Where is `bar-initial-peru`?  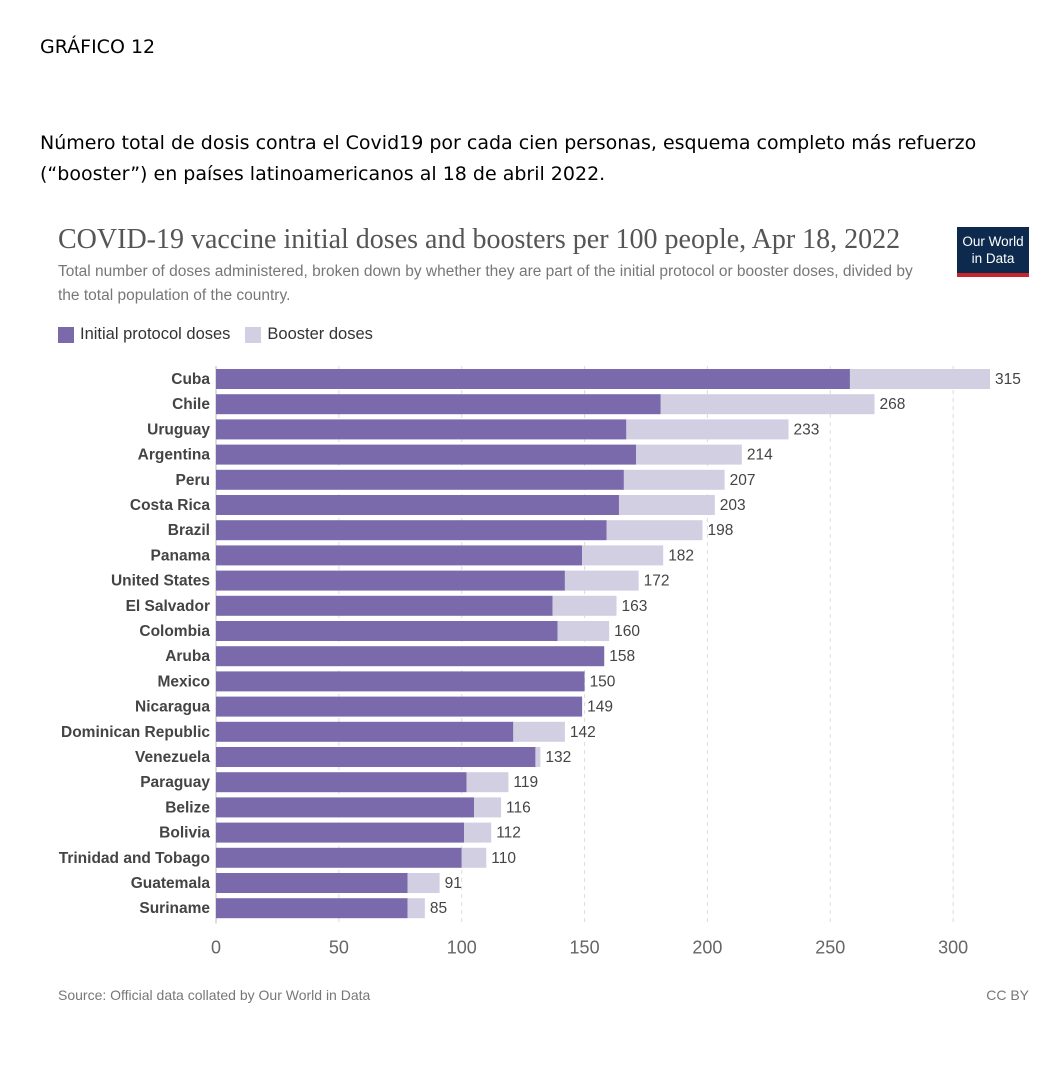 bar-initial-peru is located at coordinates (420, 479).